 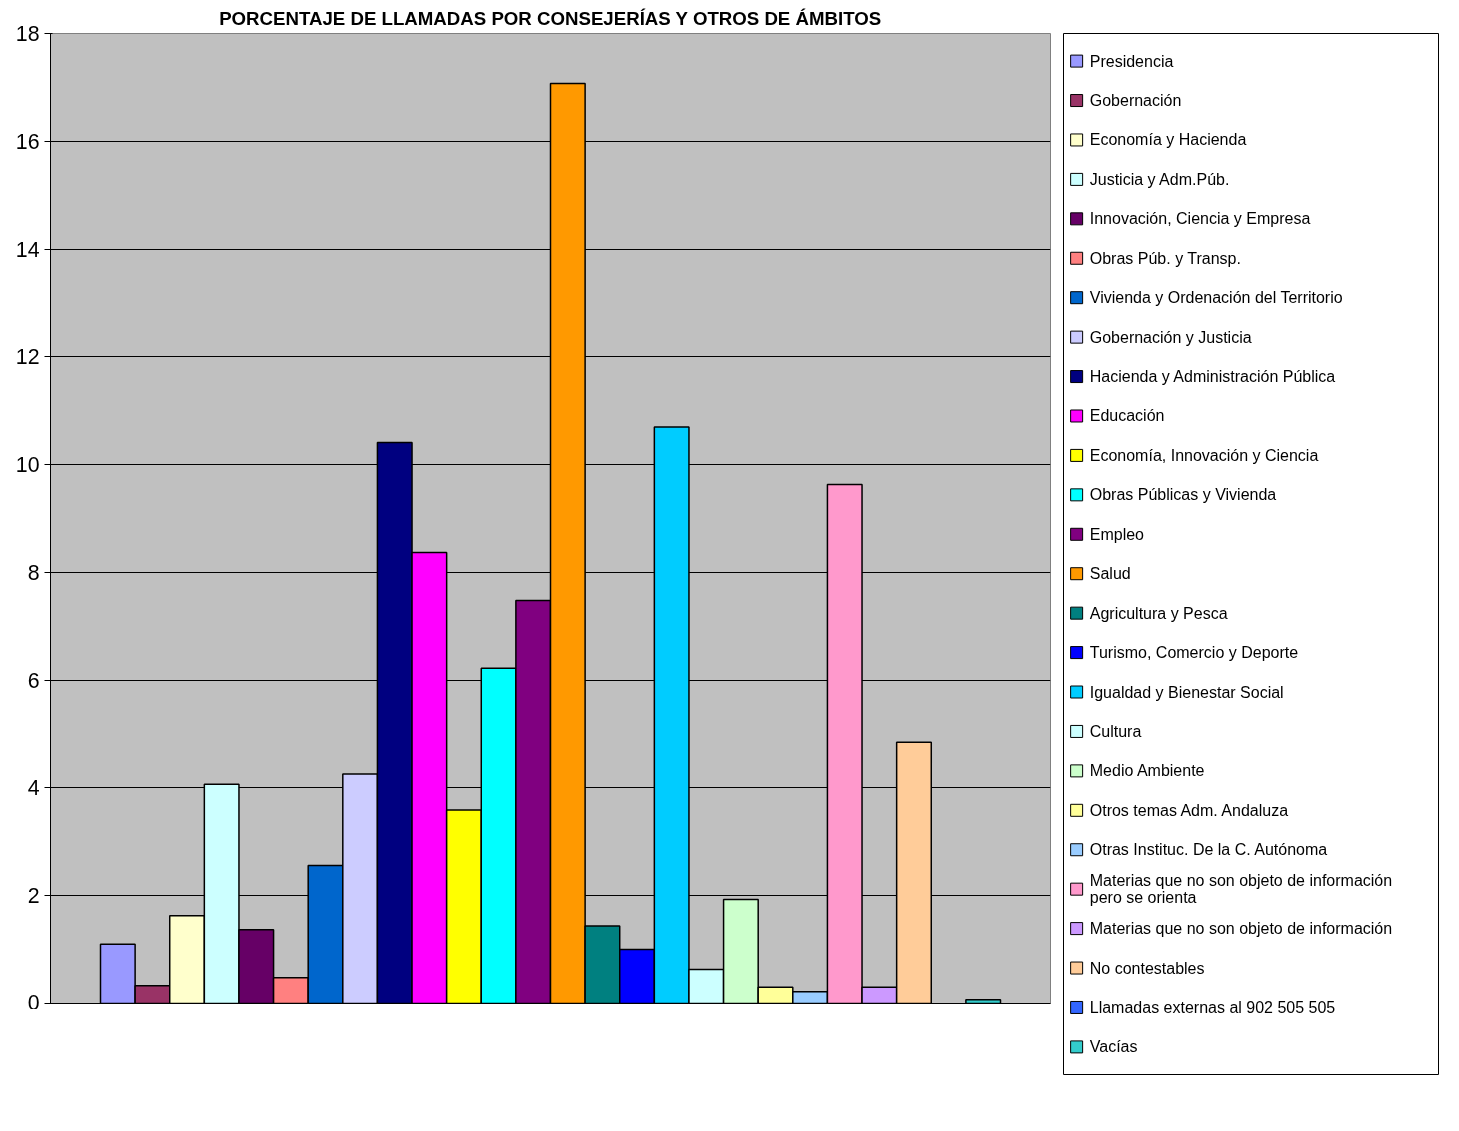 I want to click on y-tick-label: 0, so click(x=33, y=1002).